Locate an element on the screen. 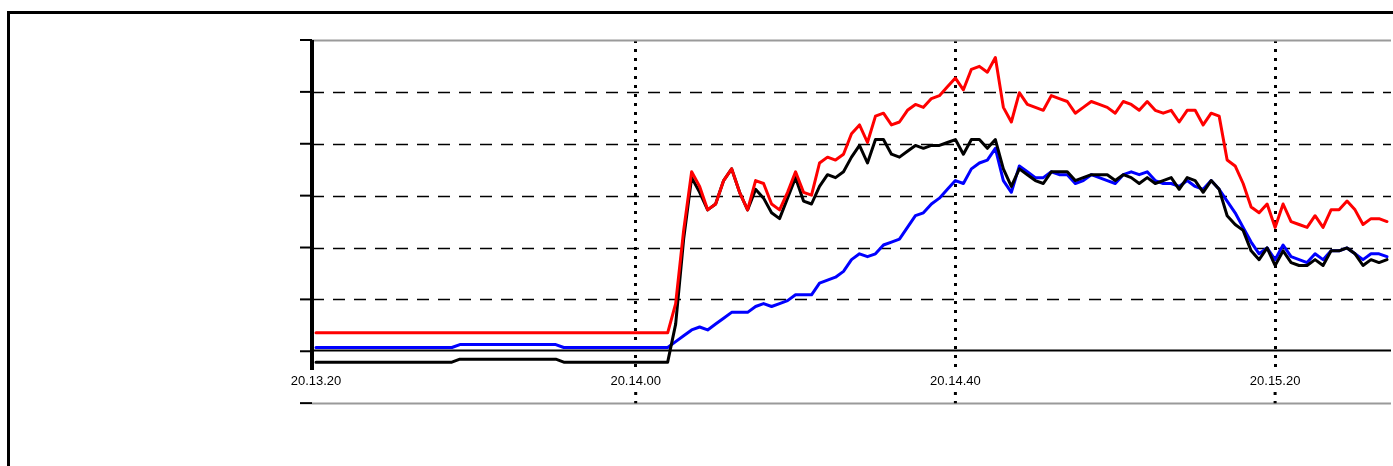 Image resolution: width=1393 pixels, height=466 pixels. x-tick-label: 20.14.00 is located at coordinates (635, 381).